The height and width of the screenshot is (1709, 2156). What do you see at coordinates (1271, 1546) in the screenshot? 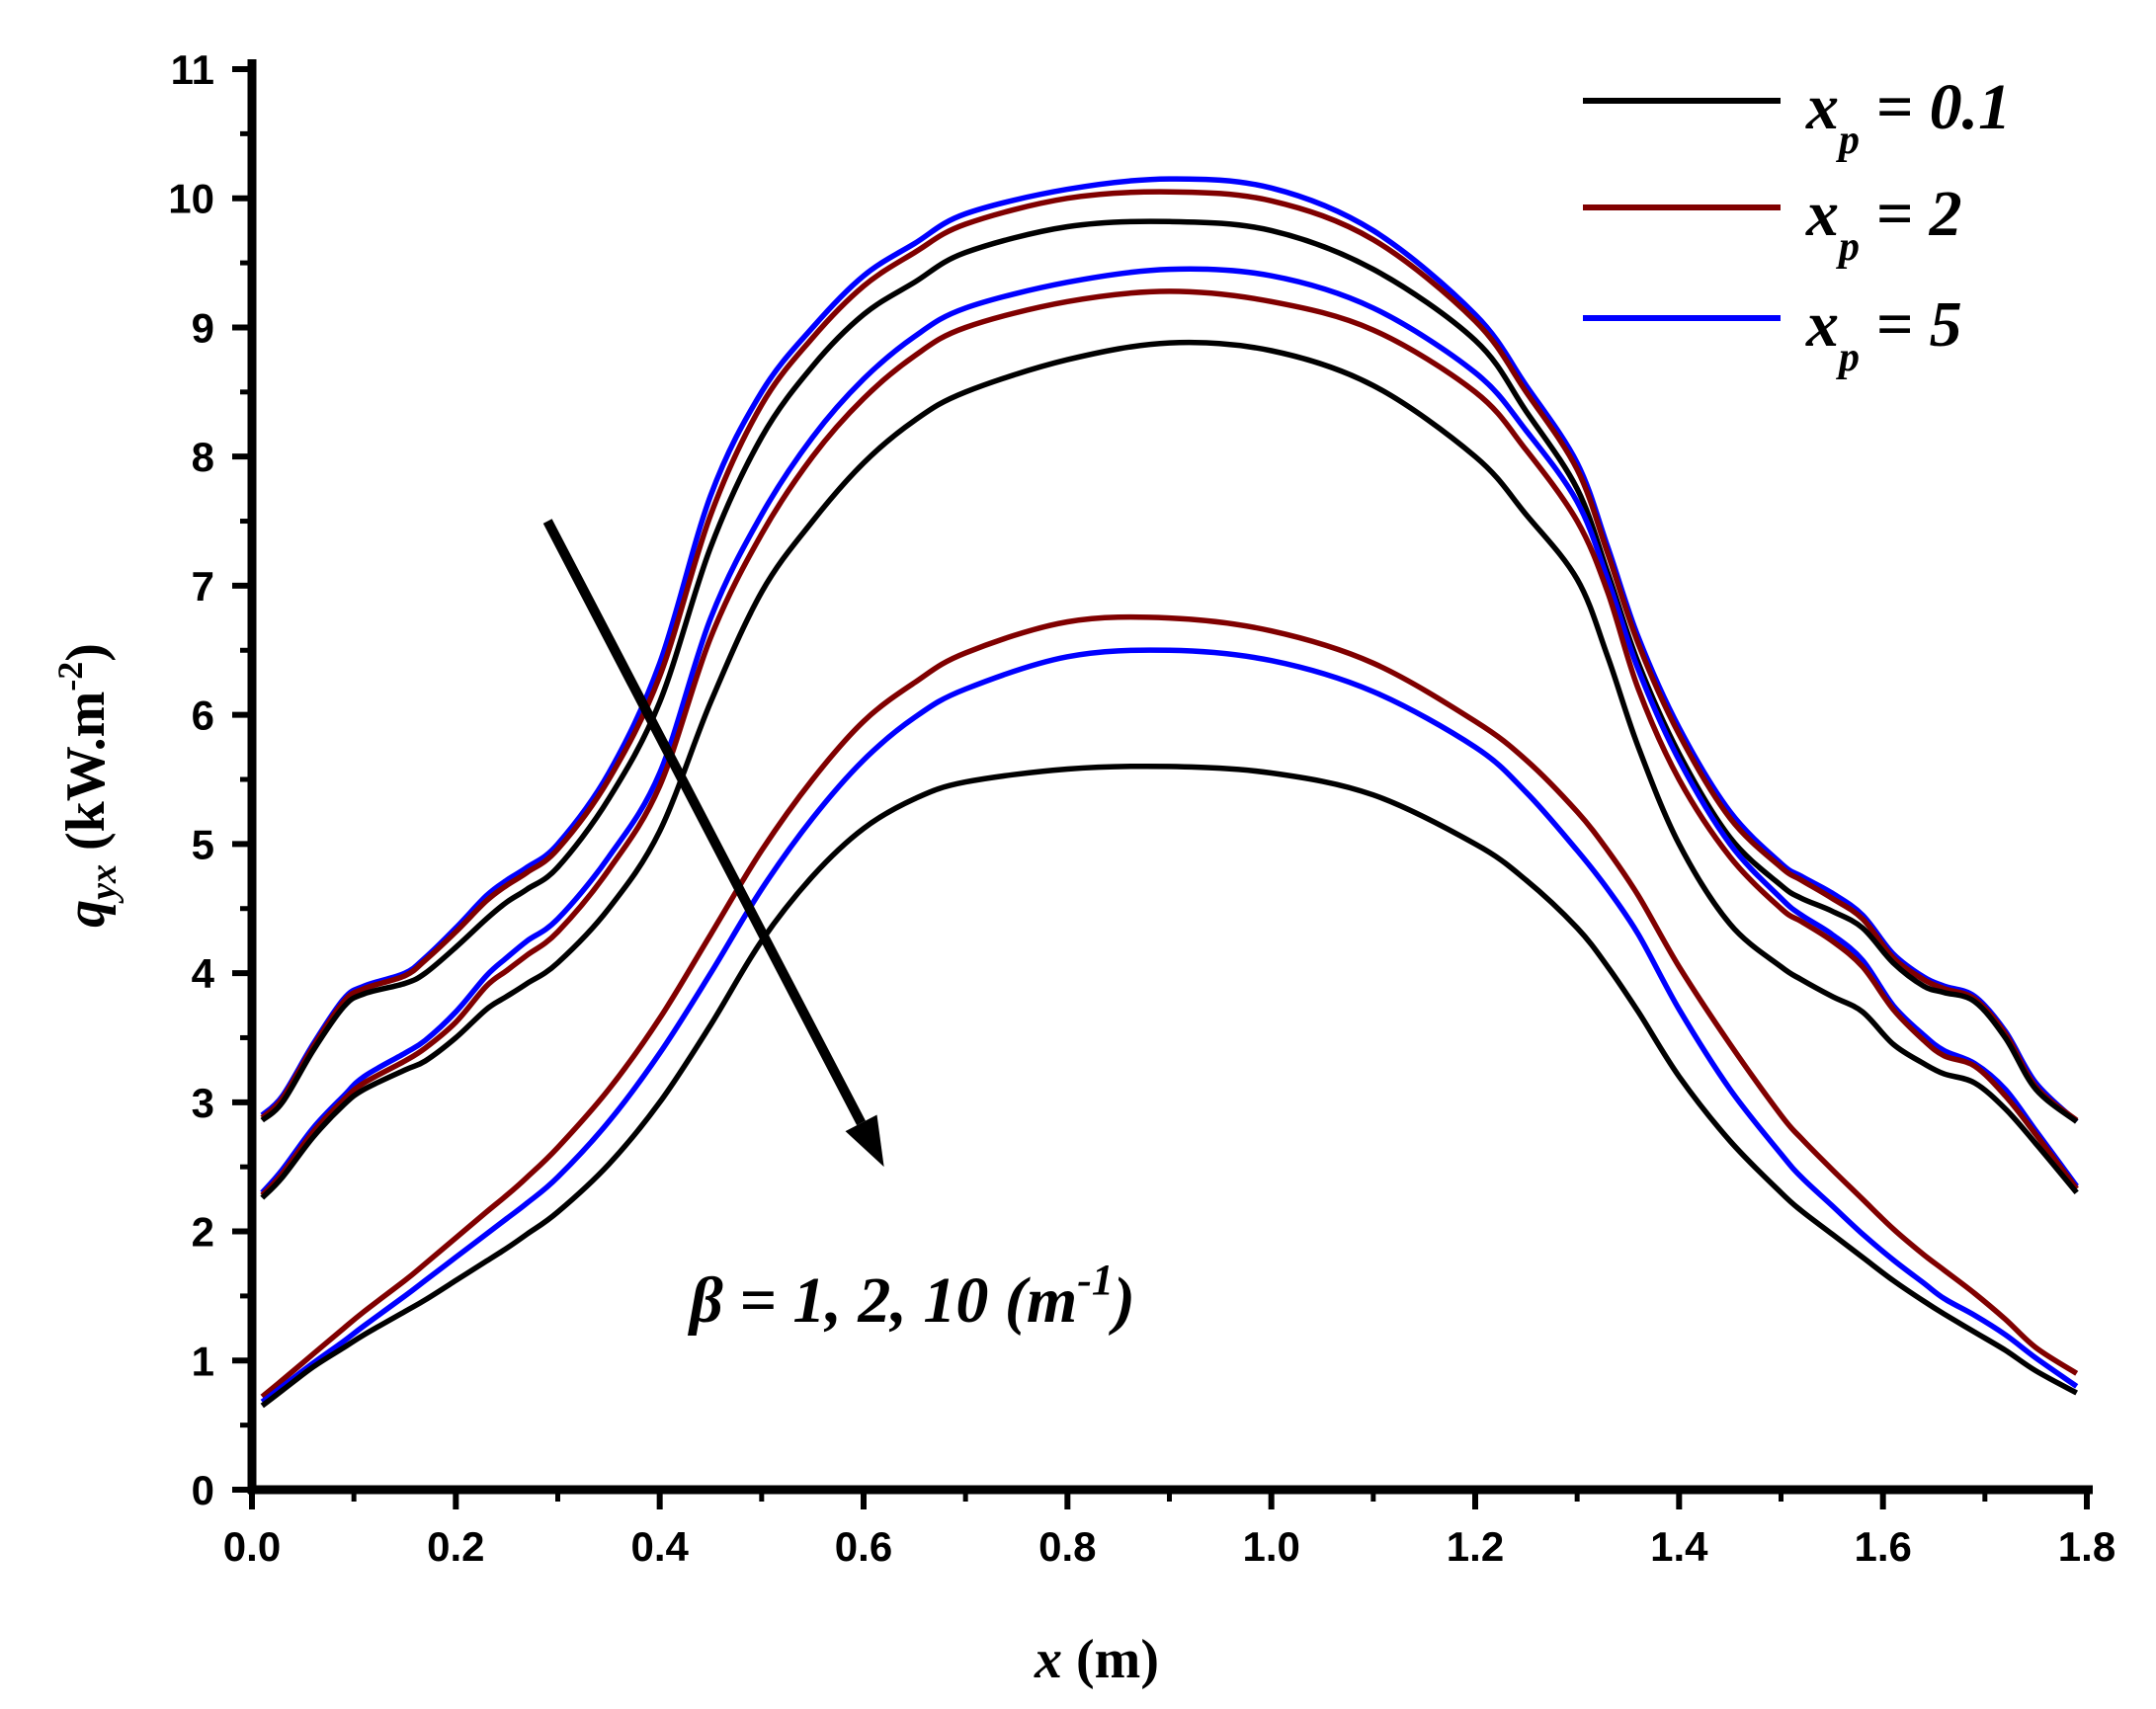
I see `x-tick-label: 1.0` at bounding box center [1271, 1546].